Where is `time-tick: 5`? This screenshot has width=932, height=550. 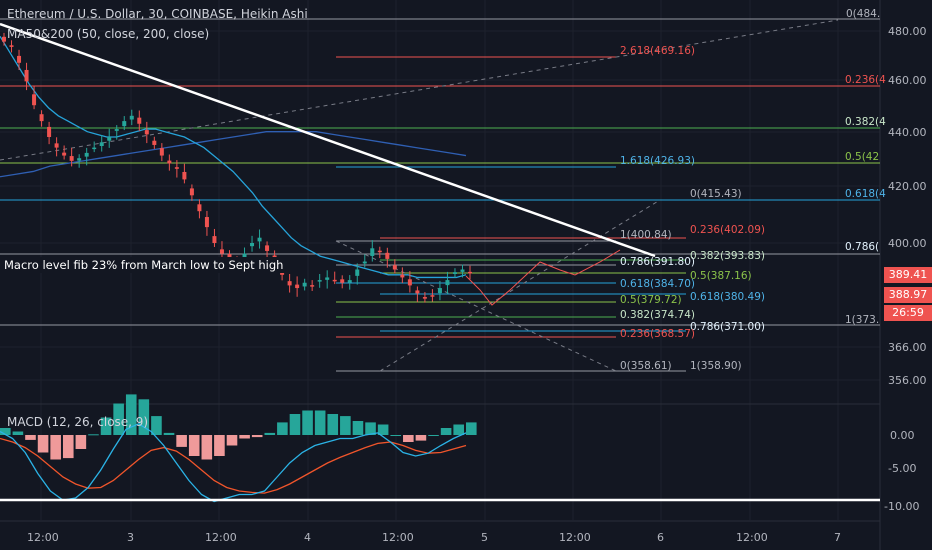
time-tick: 5 is located at coordinates (484, 537).